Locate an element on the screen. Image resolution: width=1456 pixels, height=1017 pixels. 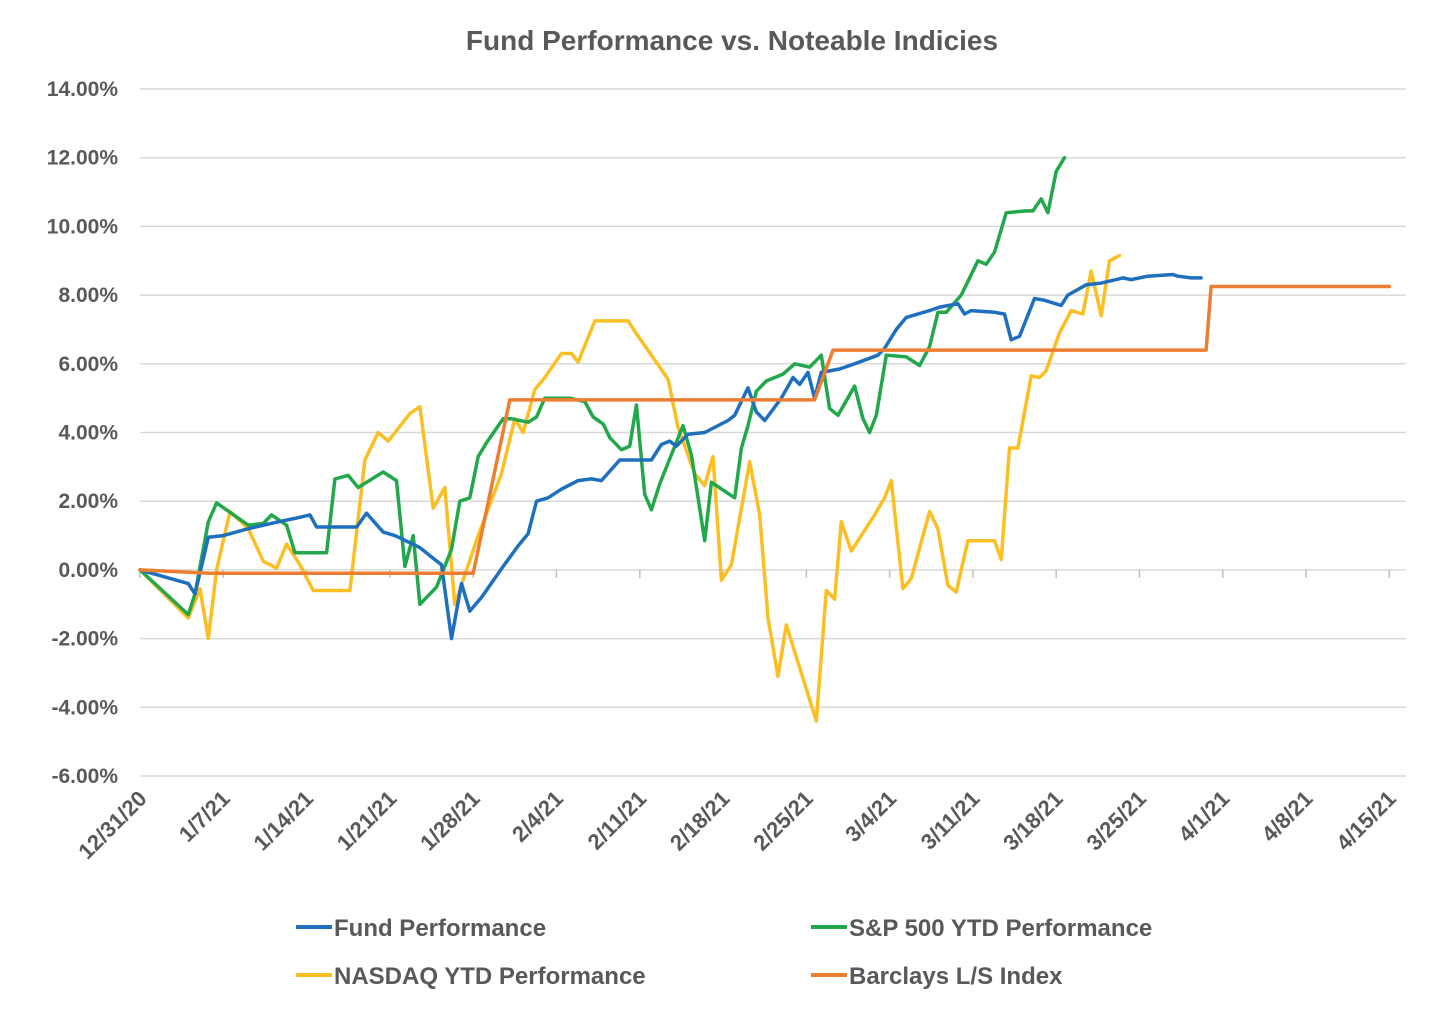
y-tick-label: 8.00% is located at coordinates (88, 295).